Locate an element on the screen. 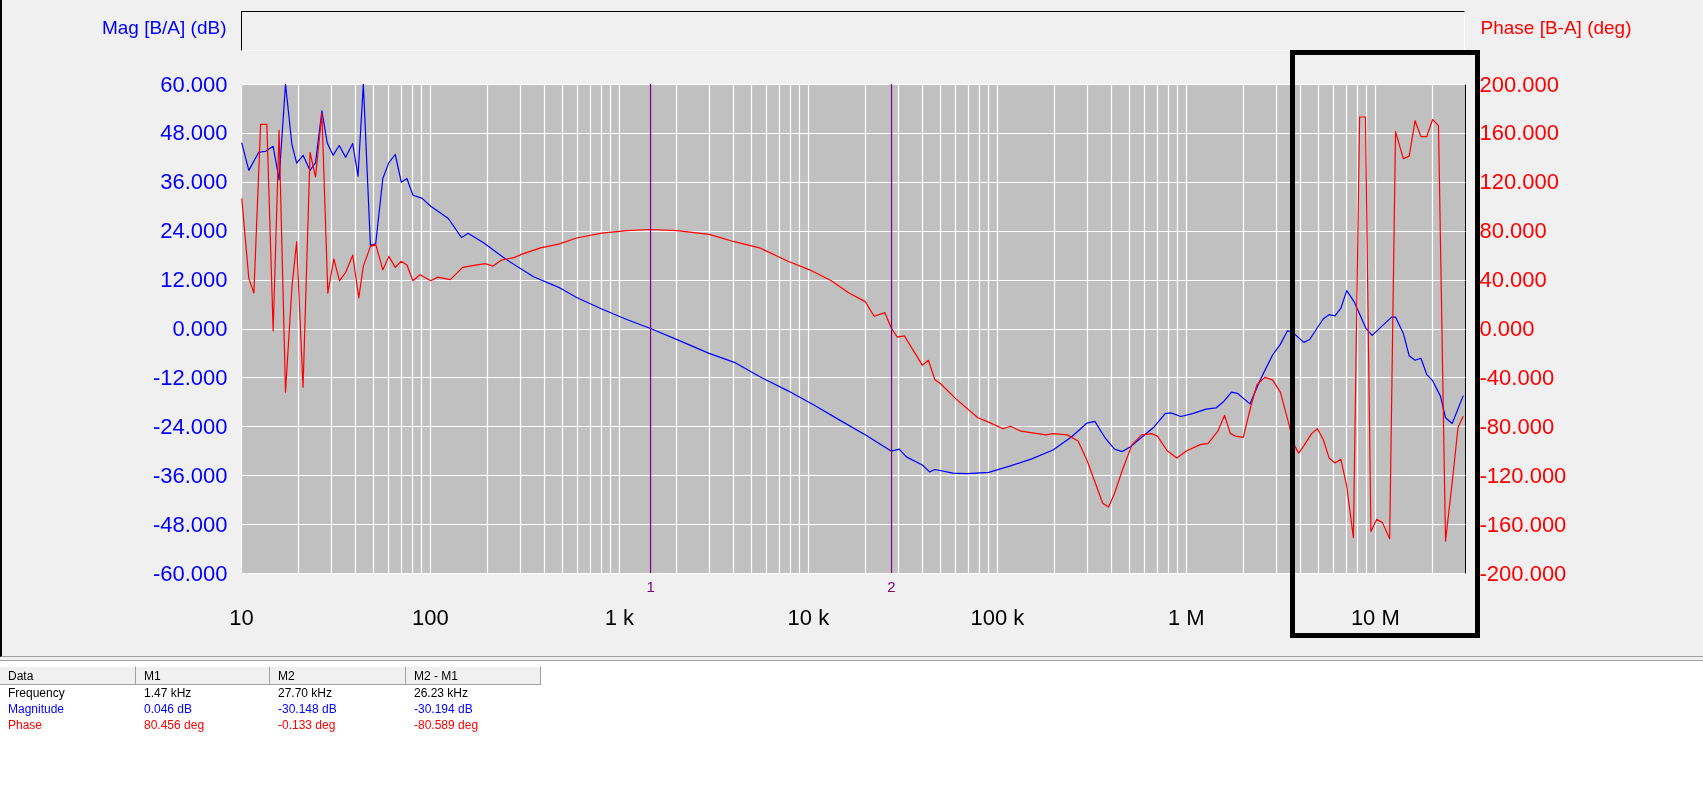 The width and height of the screenshot is (1703, 794). text: M2 is located at coordinates (338, 675).